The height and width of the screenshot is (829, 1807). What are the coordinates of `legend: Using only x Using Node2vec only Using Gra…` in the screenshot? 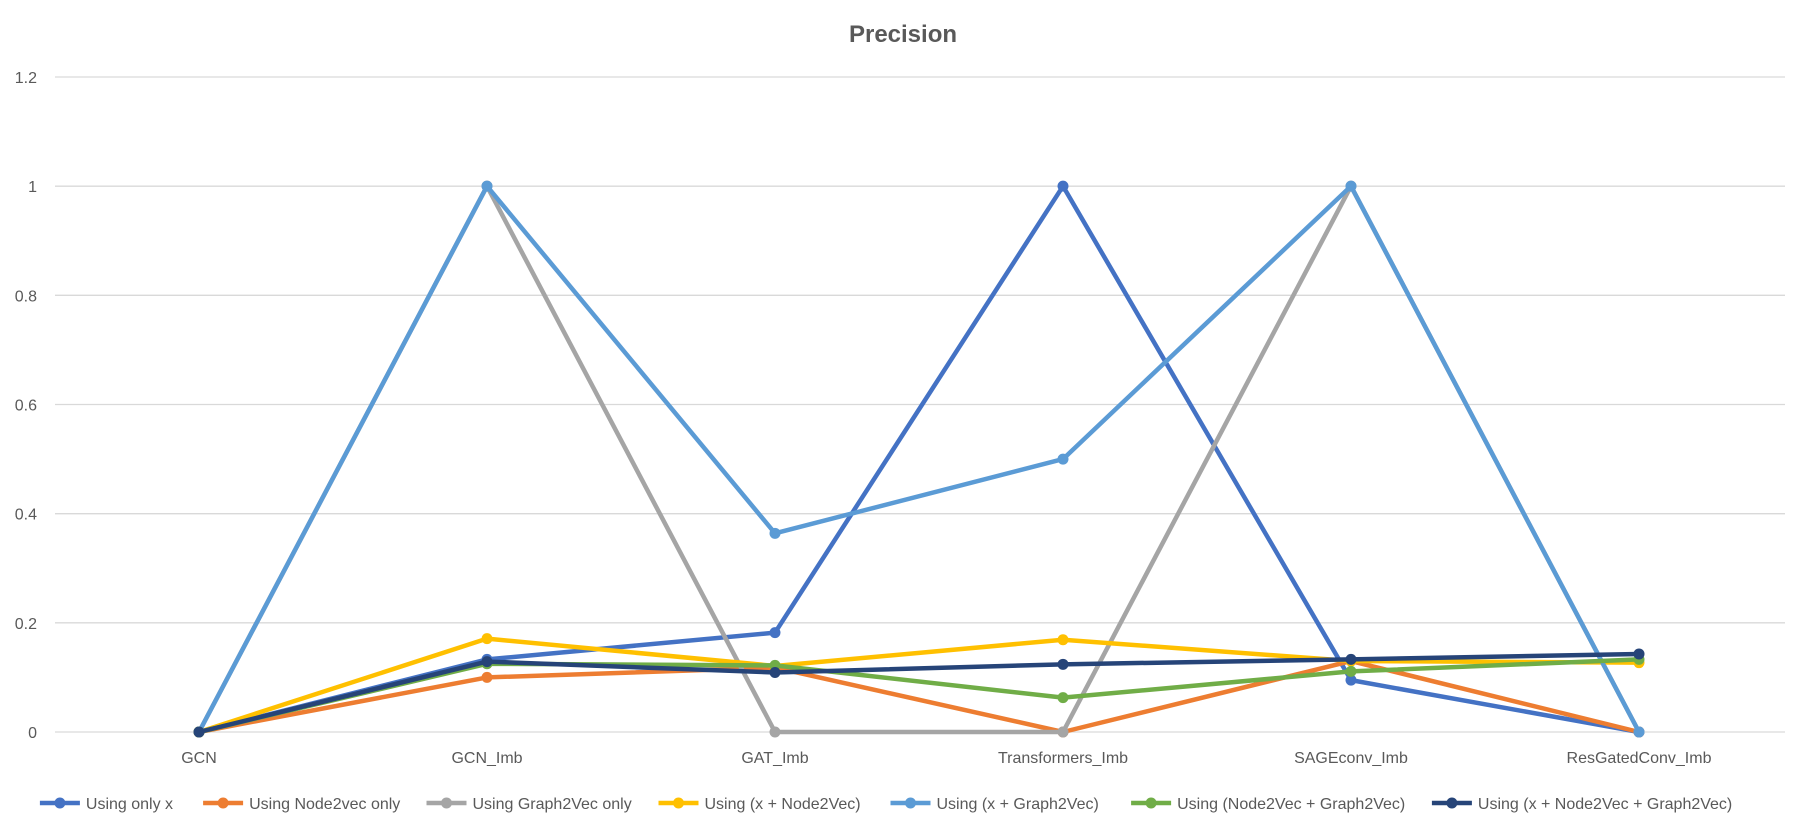 It's located at (885, 804).